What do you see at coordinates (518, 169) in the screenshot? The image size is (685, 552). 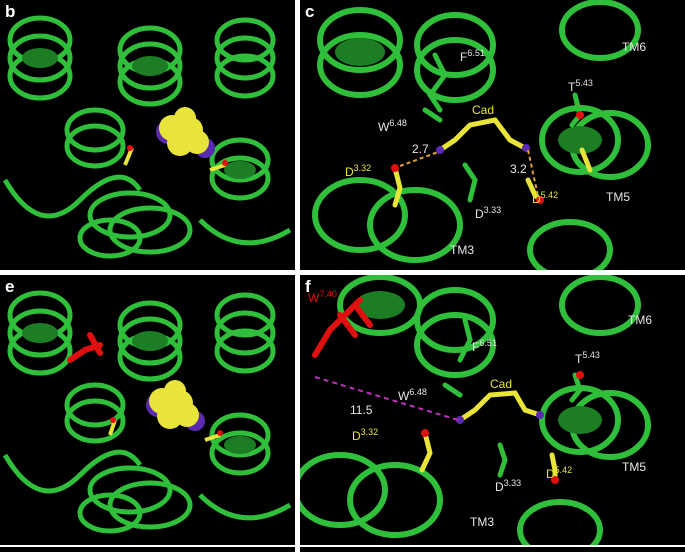 I see `distance-2: 3.2` at bounding box center [518, 169].